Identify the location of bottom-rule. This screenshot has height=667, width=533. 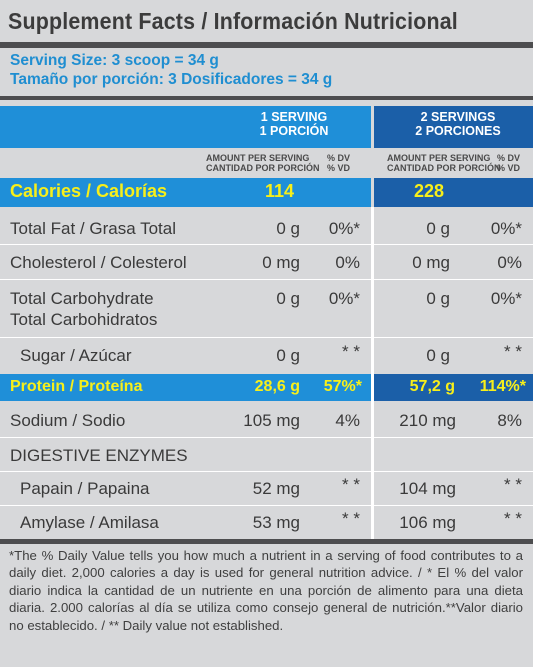
(266, 541).